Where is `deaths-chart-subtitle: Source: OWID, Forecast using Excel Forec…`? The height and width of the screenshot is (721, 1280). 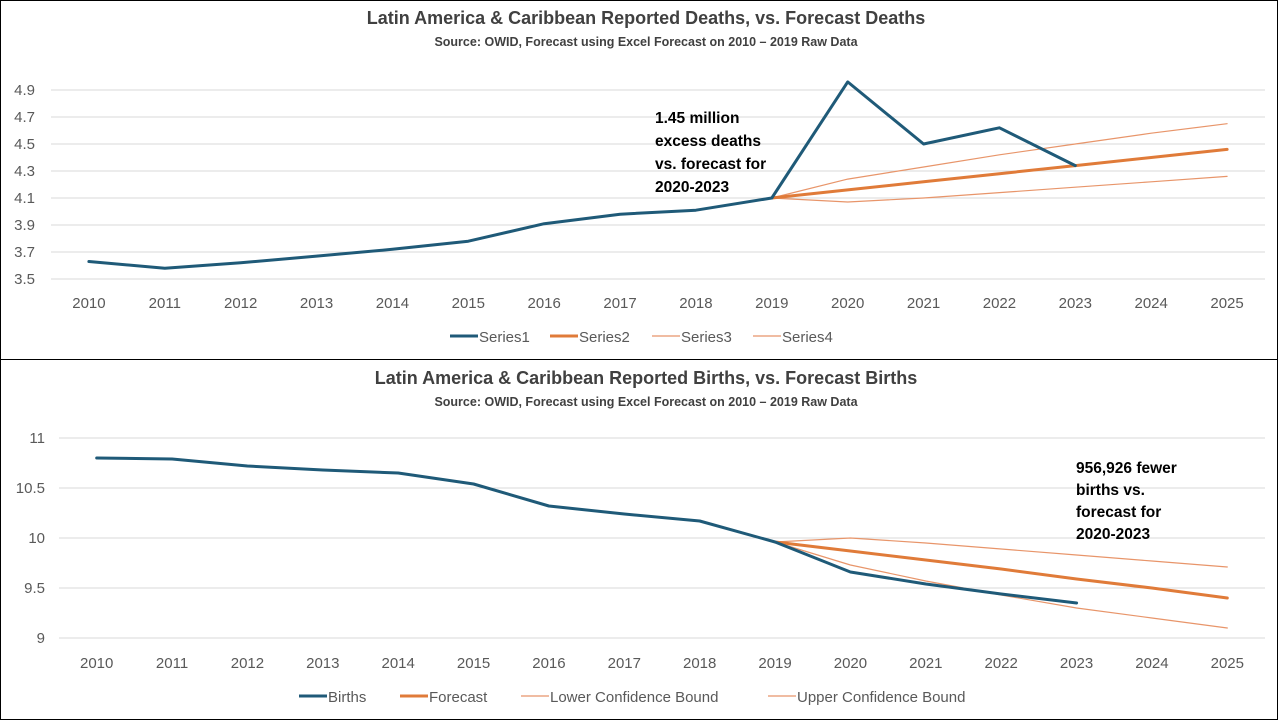 deaths-chart-subtitle: Source: OWID, Forecast using Excel Forec… is located at coordinates (646, 42).